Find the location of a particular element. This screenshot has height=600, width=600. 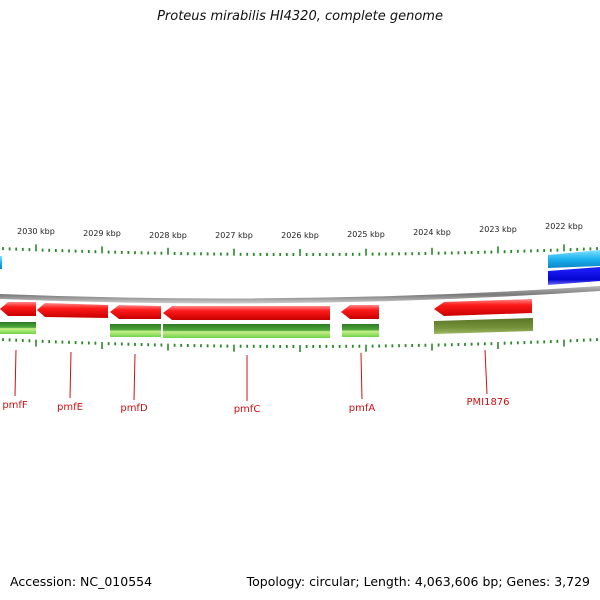

genome-backbone is located at coordinates (300, 295).